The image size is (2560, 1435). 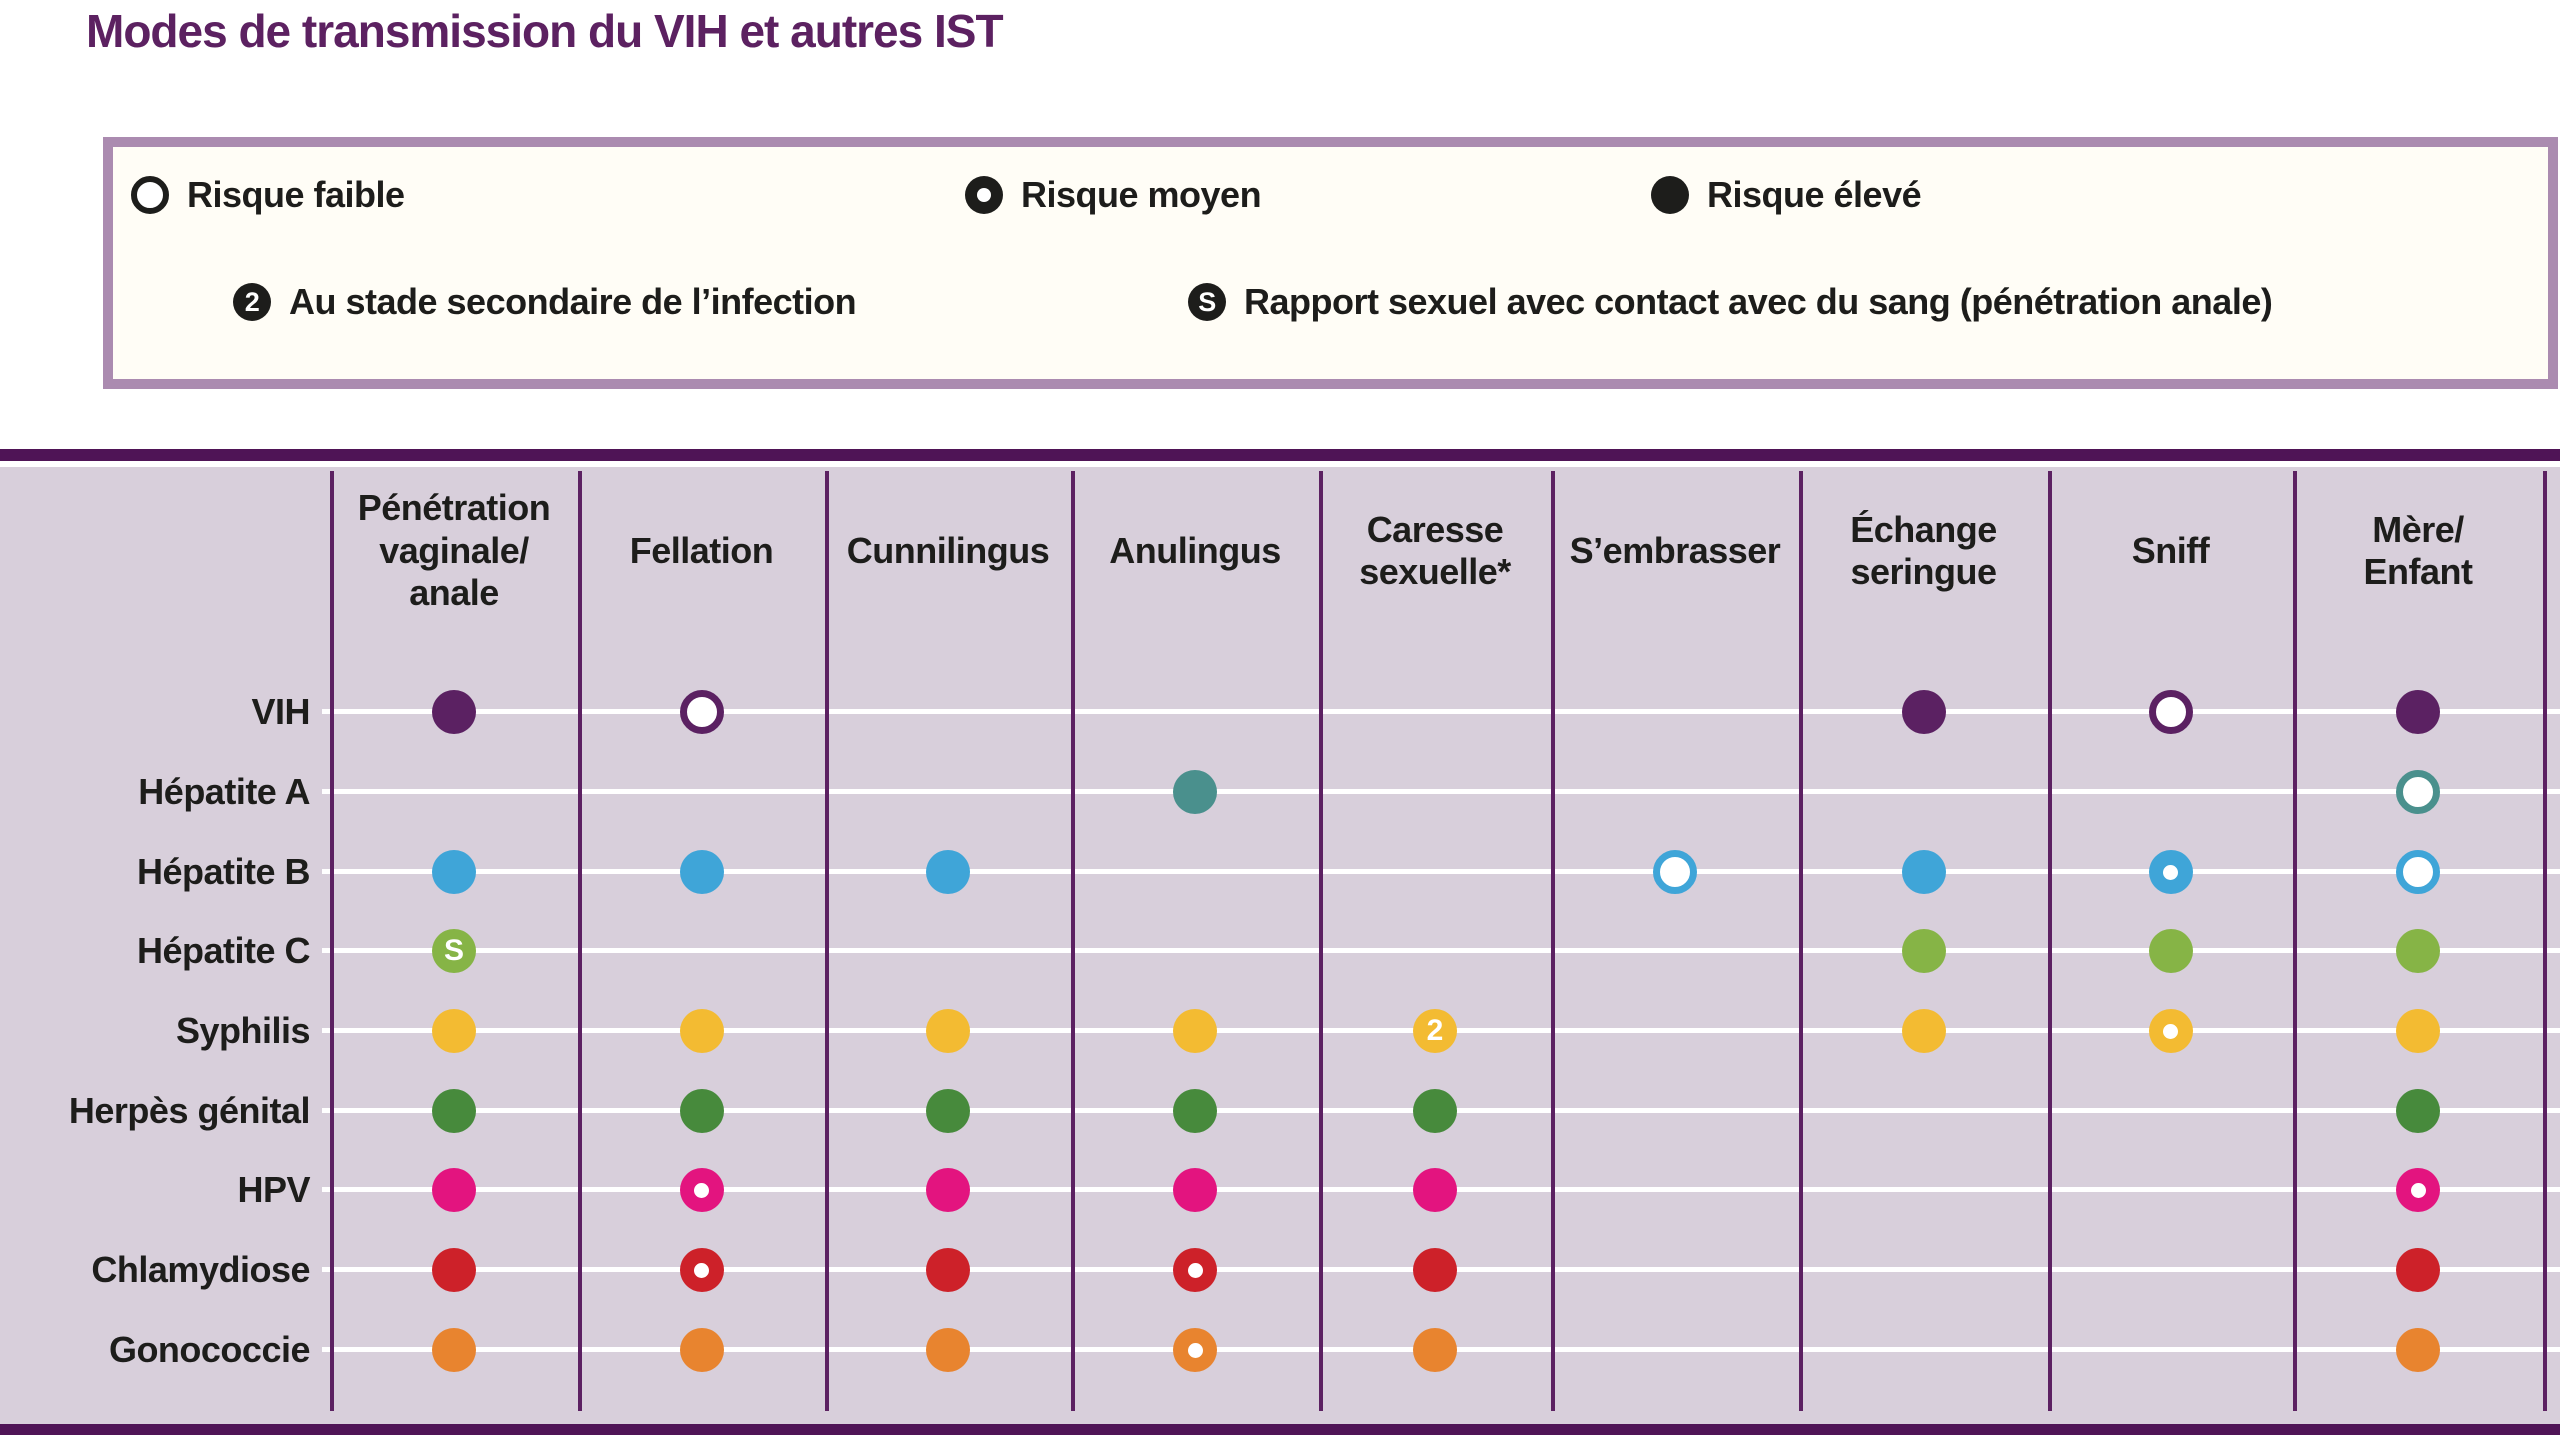 What do you see at coordinates (223, 950) in the screenshot?
I see `row-label: Hépatite C` at bounding box center [223, 950].